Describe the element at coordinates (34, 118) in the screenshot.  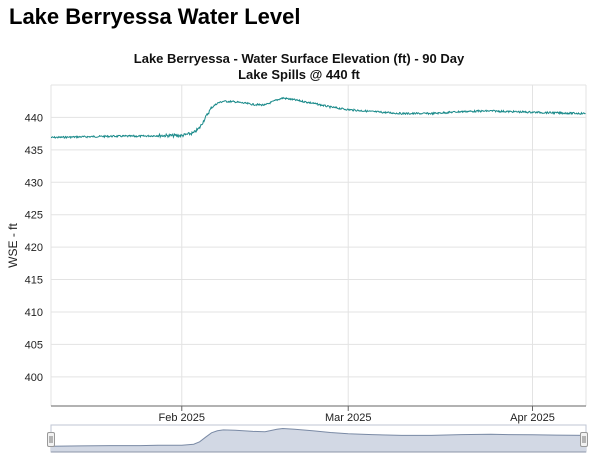
I see `y-tick-label: 440` at that location.